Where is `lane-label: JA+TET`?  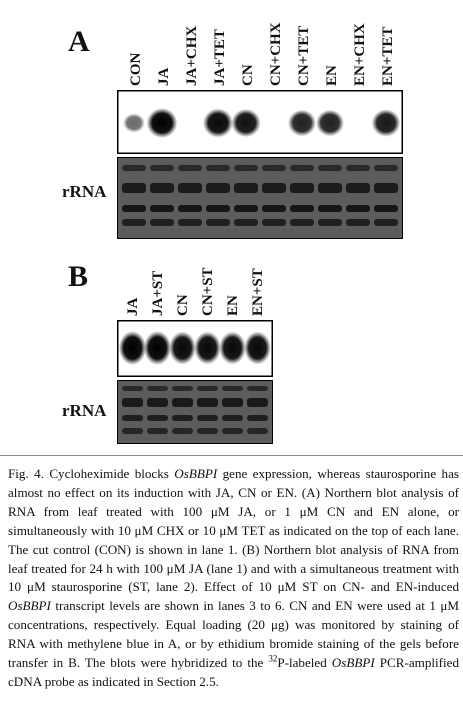 lane-label: JA+TET is located at coordinates (220, 57).